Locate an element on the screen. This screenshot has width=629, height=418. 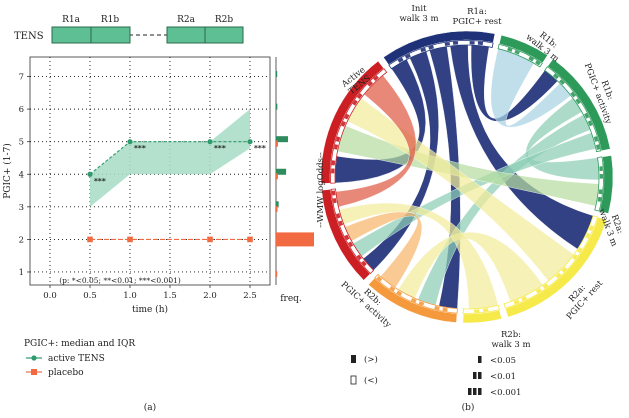
x-axis-label: time (h) is located at coordinates (150, 309).